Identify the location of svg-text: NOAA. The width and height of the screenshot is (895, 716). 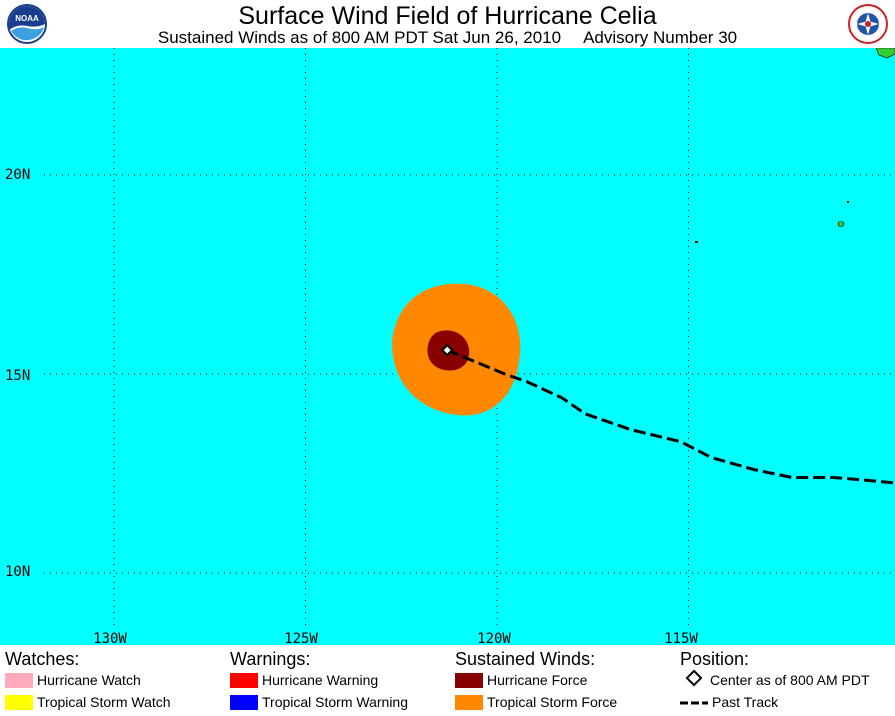
(27, 18).